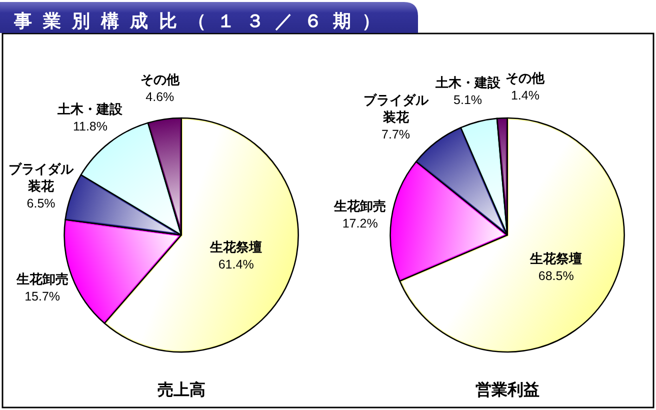 This screenshot has width=656, height=410. What do you see at coordinates (507, 390) in the screenshot?
I see `text: 営業利益` at bounding box center [507, 390].